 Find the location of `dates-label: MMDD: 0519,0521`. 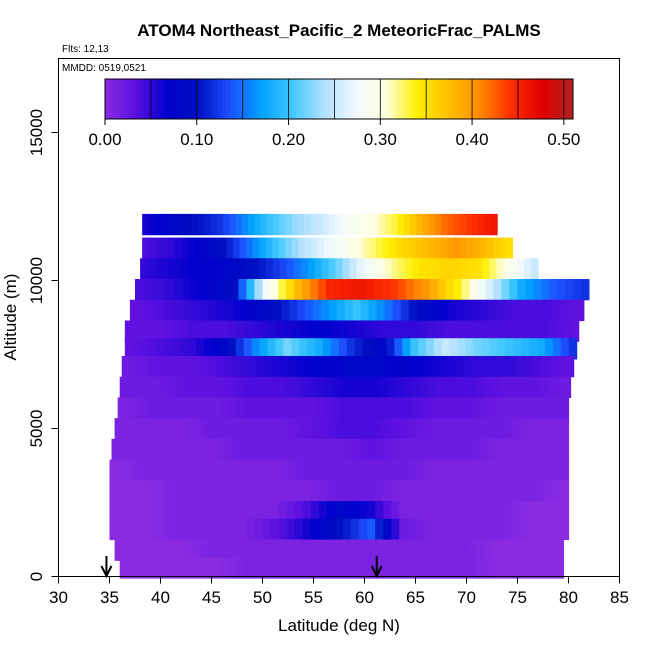

dates-label: MMDD: 0519,0521 is located at coordinates (104, 68).